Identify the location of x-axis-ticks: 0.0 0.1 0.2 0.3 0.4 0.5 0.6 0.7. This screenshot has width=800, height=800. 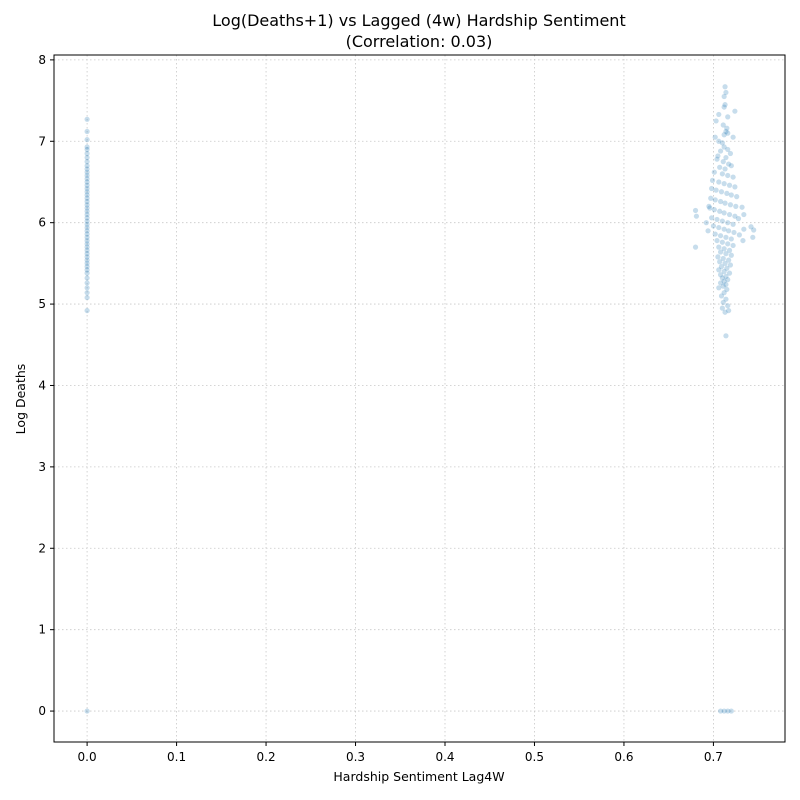
(400, 753).